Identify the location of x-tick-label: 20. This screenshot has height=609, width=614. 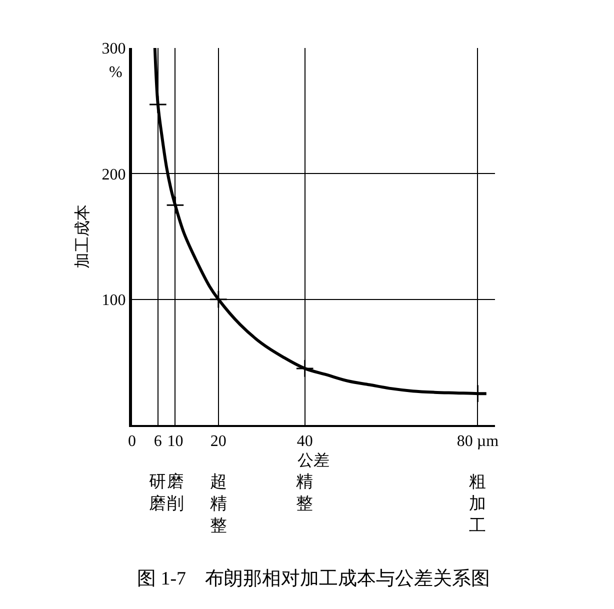
(218, 441).